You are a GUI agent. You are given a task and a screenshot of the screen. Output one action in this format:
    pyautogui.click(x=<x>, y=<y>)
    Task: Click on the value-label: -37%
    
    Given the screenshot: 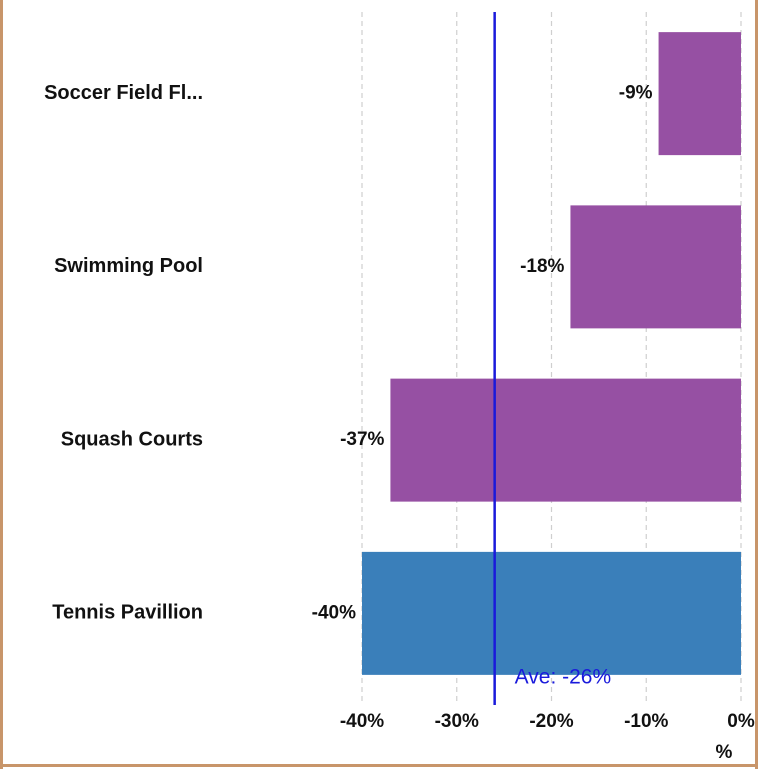 What is the action you would take?
    pyautogui.click(x=362, y=439)
    